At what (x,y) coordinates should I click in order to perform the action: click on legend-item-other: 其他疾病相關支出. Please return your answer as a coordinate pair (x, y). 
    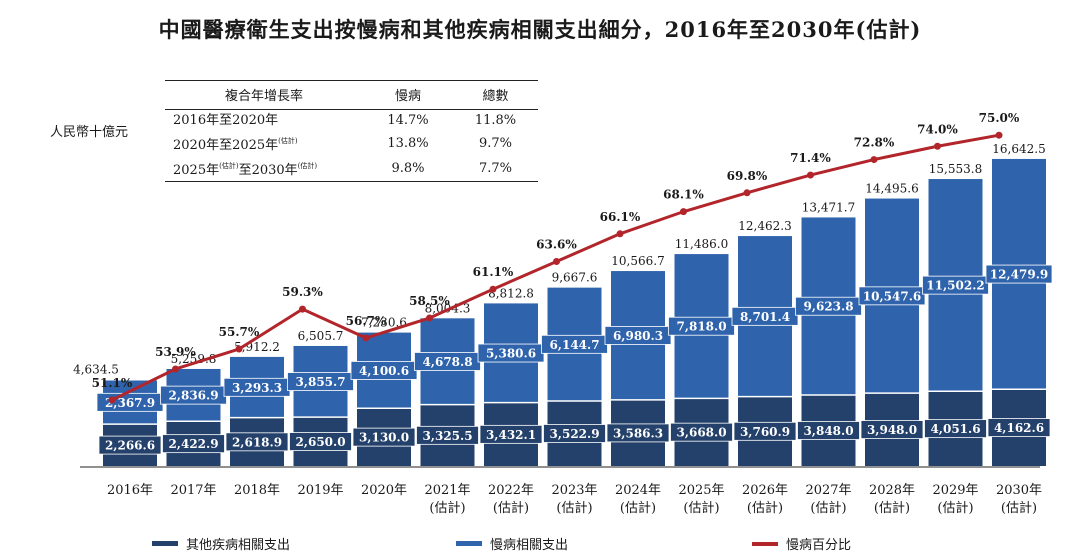
    Looking at the image, I should click on (221, 543).